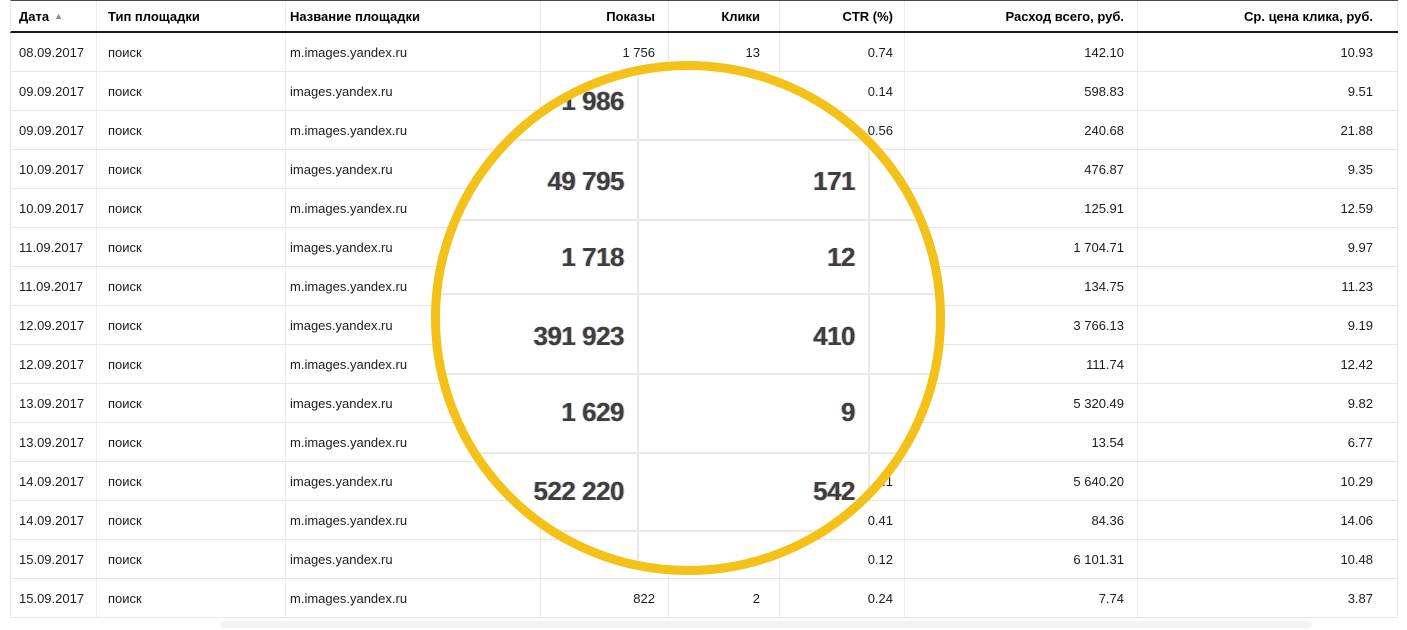 The height and width of the screenshot is (630, 1407). I want to click on cell-total-cost: 240.68, so click(1021, 130).